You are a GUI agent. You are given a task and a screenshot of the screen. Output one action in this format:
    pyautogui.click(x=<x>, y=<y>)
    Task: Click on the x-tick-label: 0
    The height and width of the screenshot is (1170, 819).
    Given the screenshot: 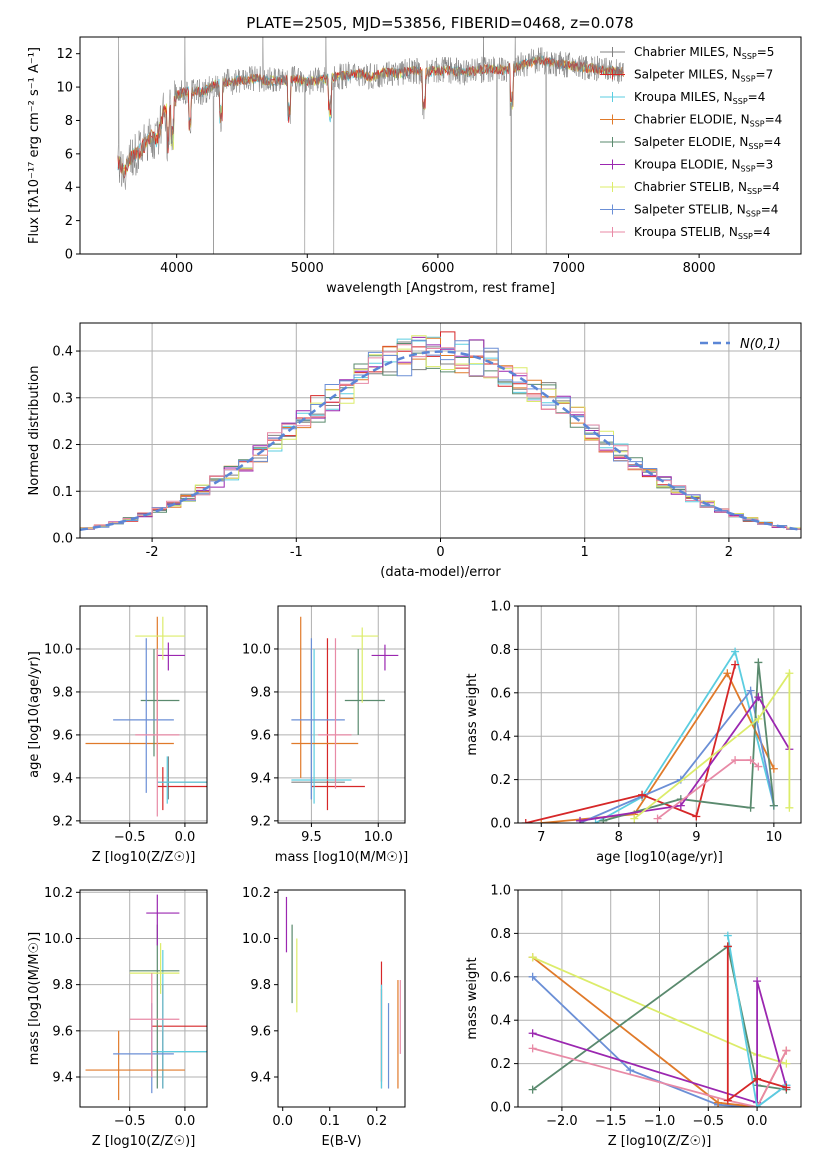 What is the action you would take?
    pyautogui.click(x=440, y=552)
    